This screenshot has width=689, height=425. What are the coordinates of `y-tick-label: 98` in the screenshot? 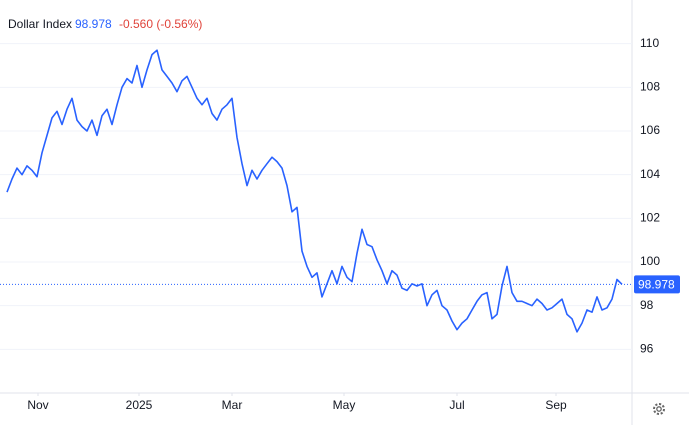 It's located at (647, 305).